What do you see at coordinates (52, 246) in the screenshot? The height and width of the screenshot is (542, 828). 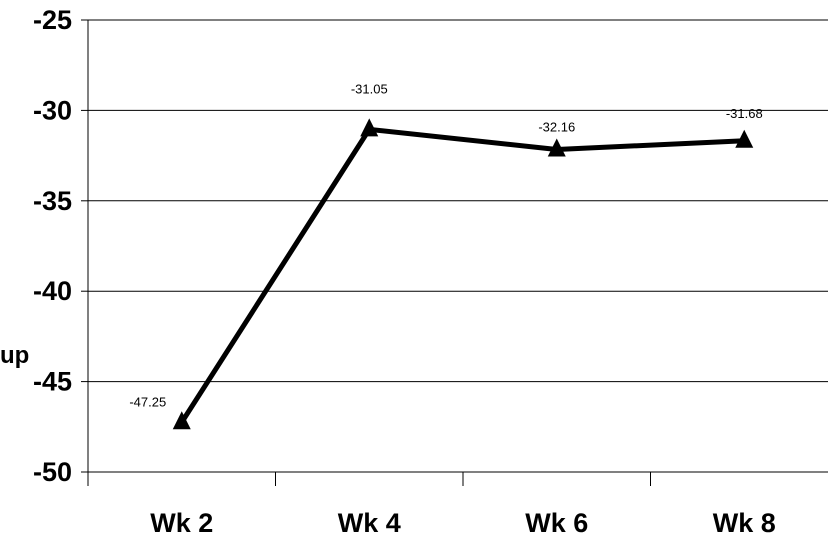 I see `y-tick-labels: -25 -30 -35 -40 -45 -50` at bounding box center [52, 246].